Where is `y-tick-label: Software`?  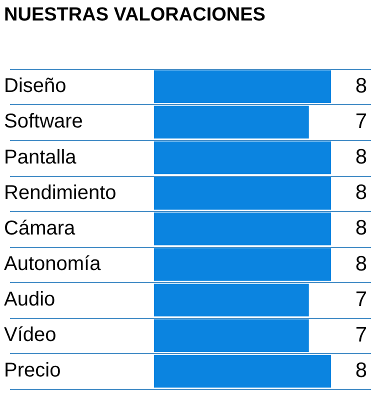 y-tick-label: Software is located at coordinates (43, 121).